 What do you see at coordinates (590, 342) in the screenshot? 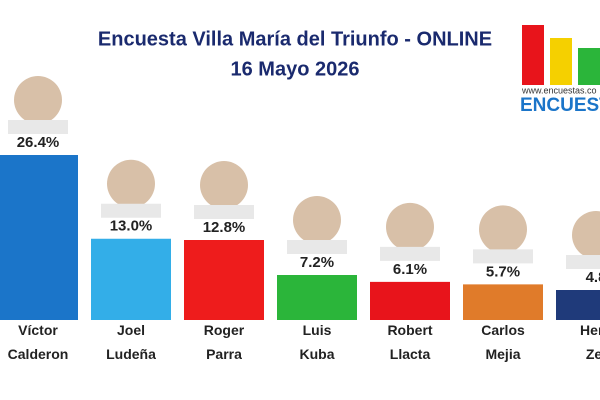
I see `x-tick-label: HerbZel` at bounding box center [590, 342].